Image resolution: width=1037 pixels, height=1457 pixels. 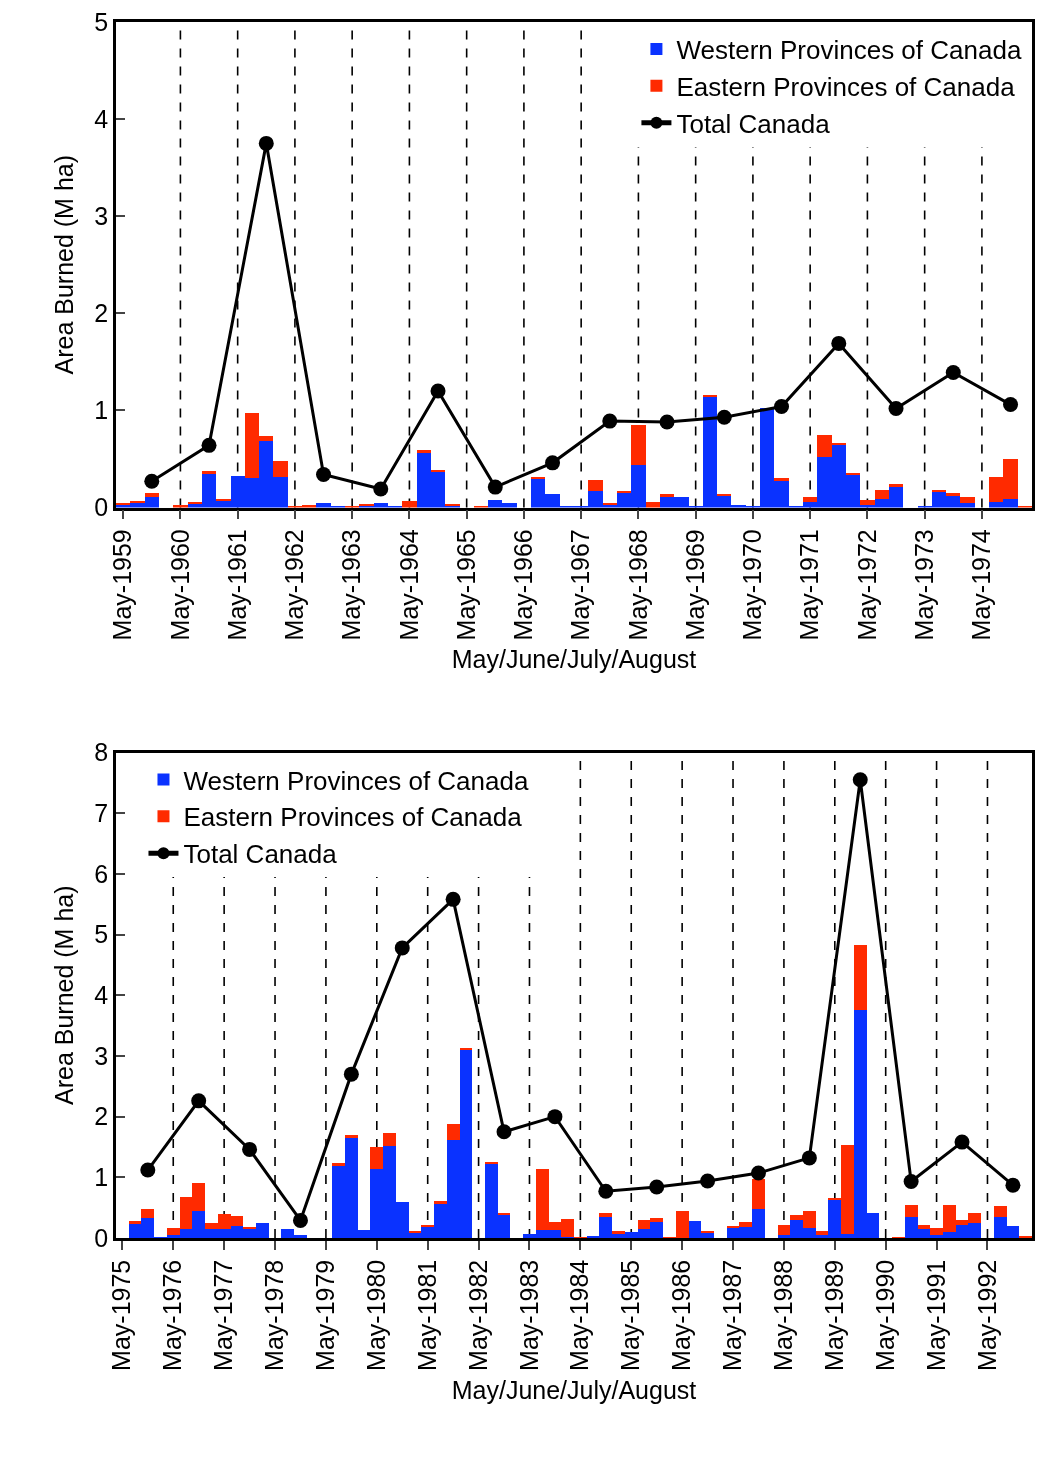 What do you see at coordinates (579, 1315) in the screenshot?
I see `x-tick-label: May-1984` at bounding box center [579, 1315].